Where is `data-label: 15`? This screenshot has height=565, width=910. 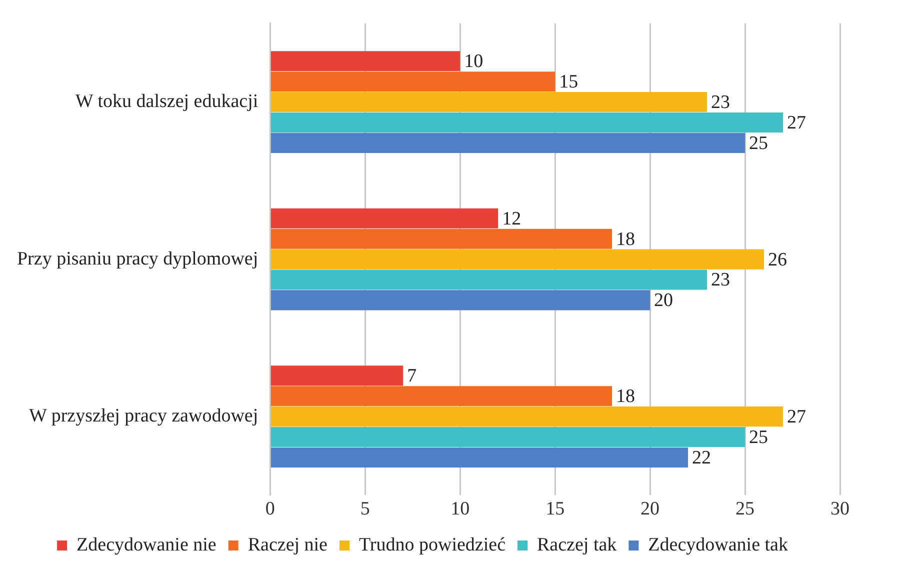 data-label: 15 is located at coordinates (568, 82).